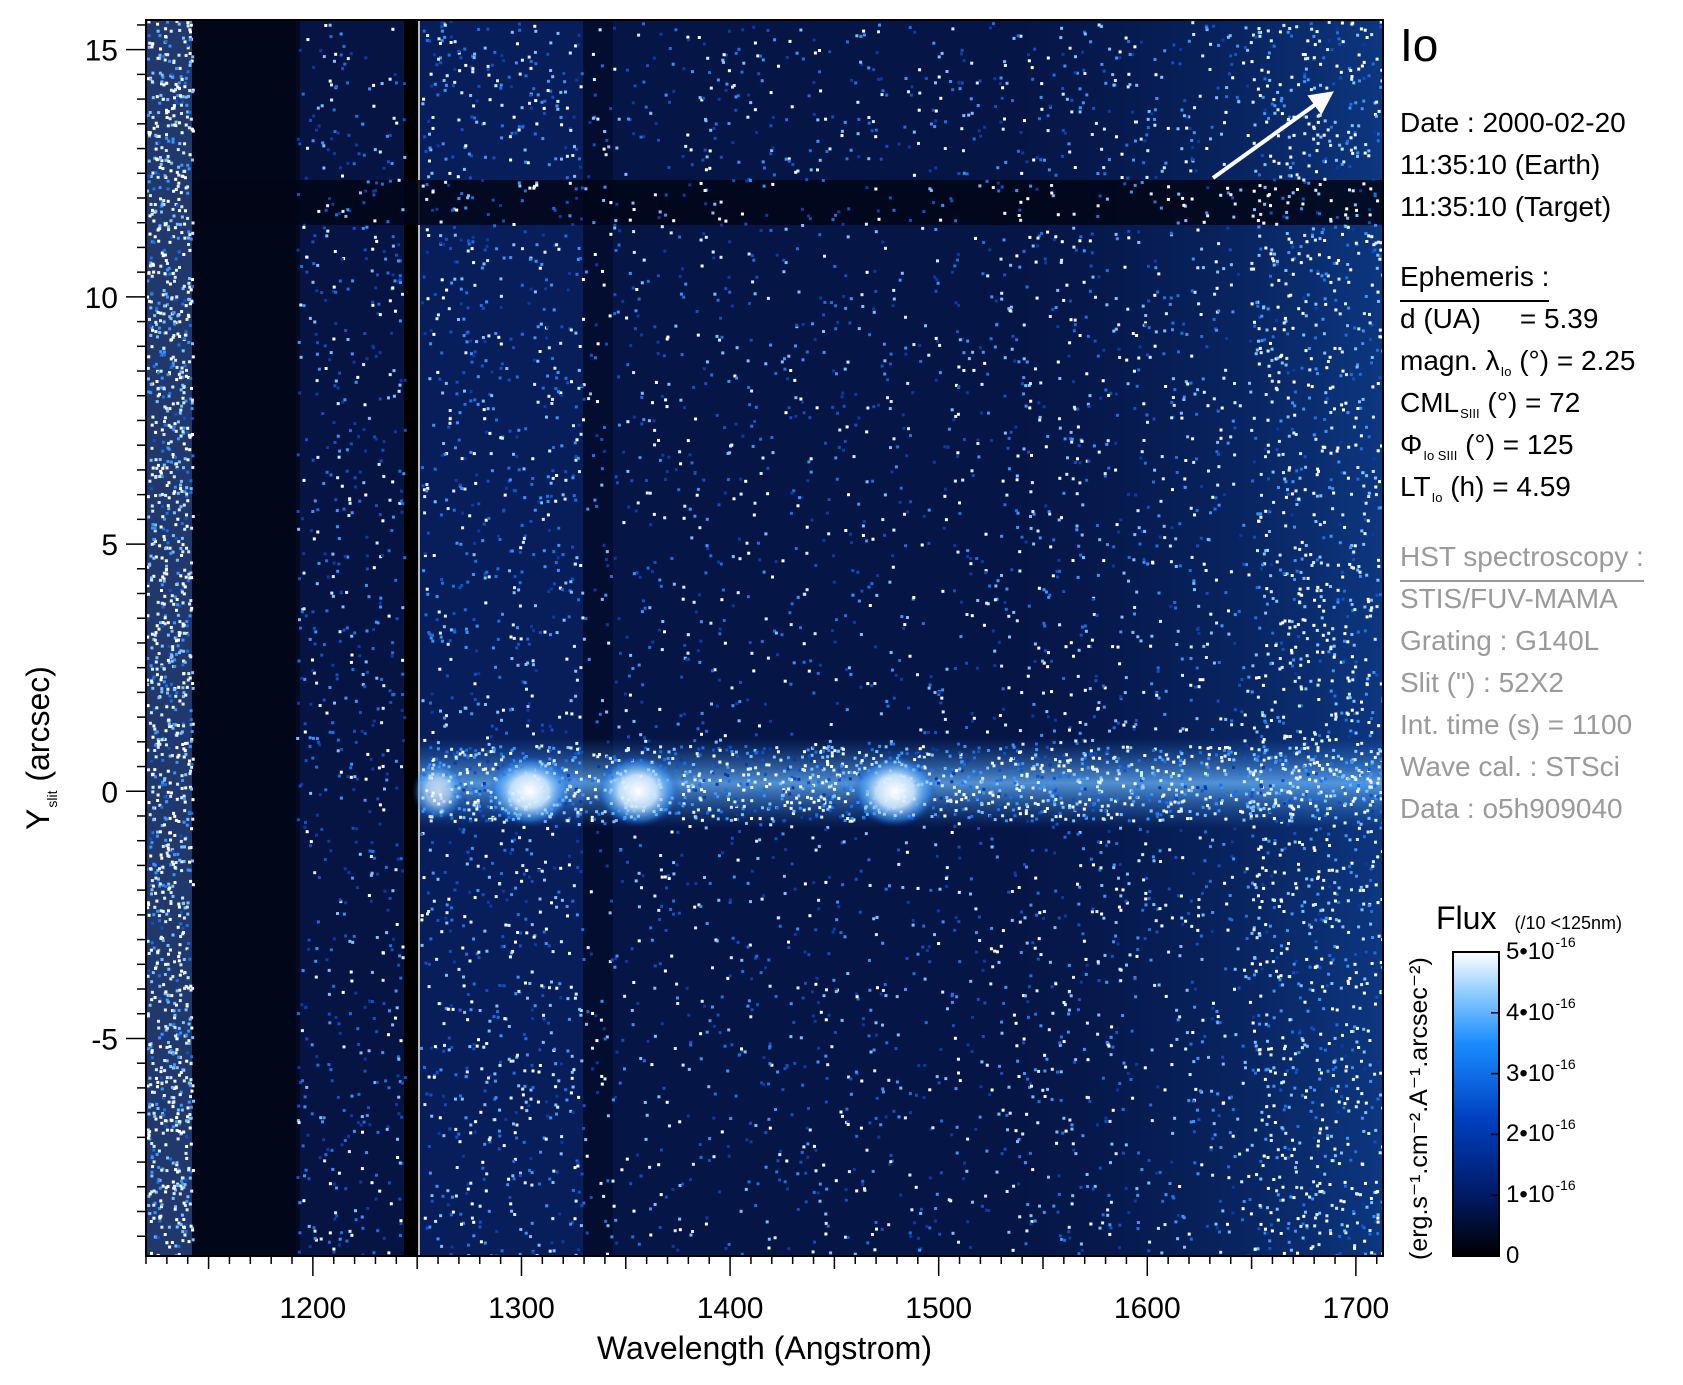 This screenshot has height=1385, width=1683. Describe the element at coordinates (1419, 45) in the screenshot. I see `target-name: Io` at that location.